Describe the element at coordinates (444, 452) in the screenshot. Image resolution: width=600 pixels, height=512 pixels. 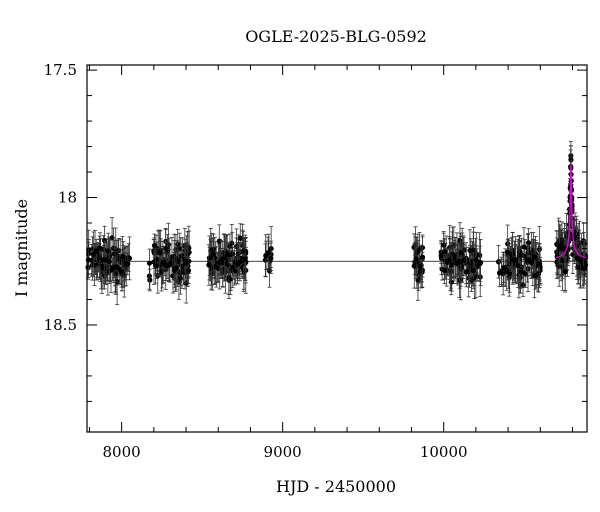
I see `x-tick-label: 10000` at that location.